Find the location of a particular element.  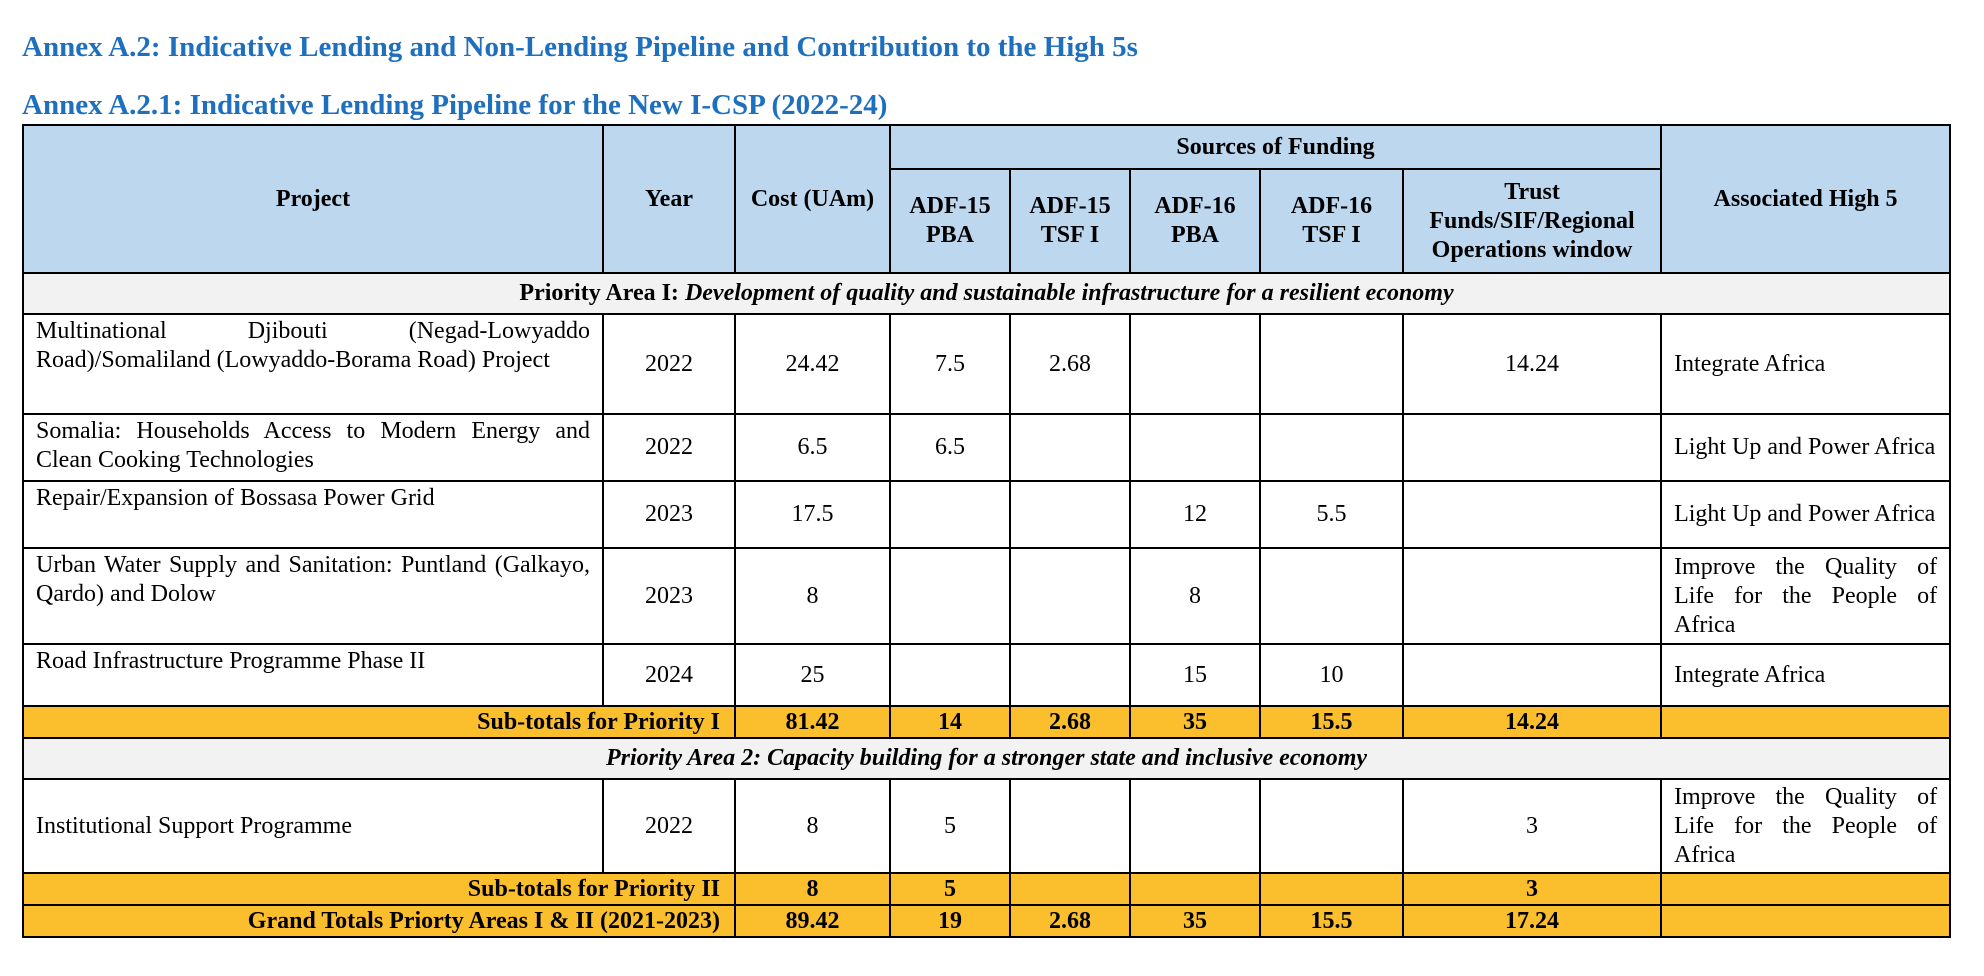

header-year: Year is located at coordinates (669, 199).